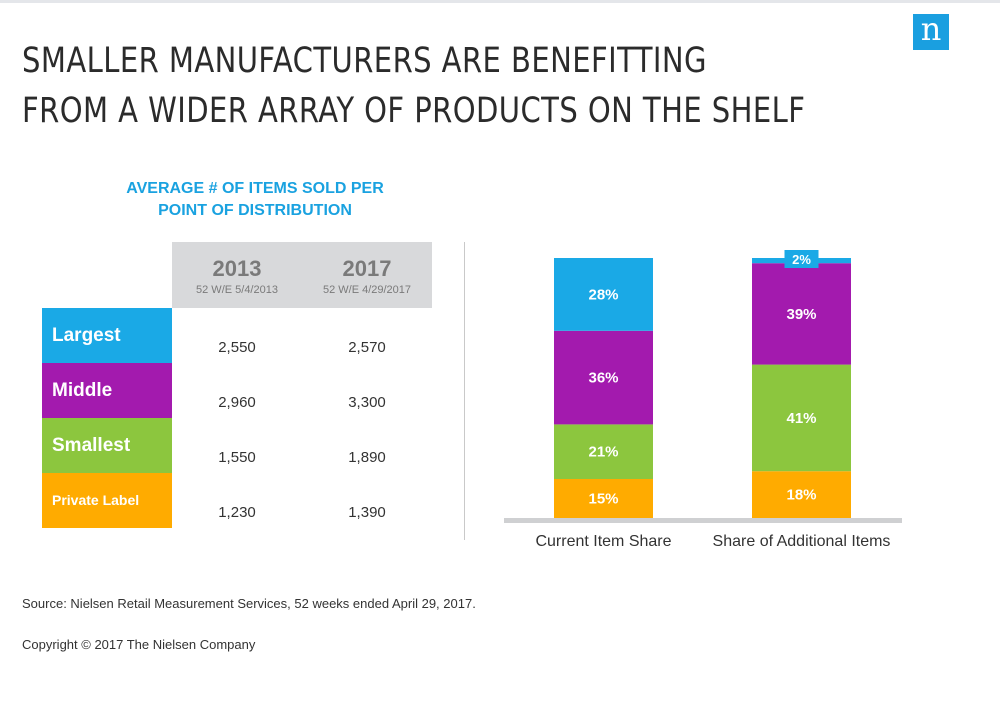  What do you see at coordinates (703, 520) in the screenshot?
I see `chart-baseline` at bounding box center [703, 520].